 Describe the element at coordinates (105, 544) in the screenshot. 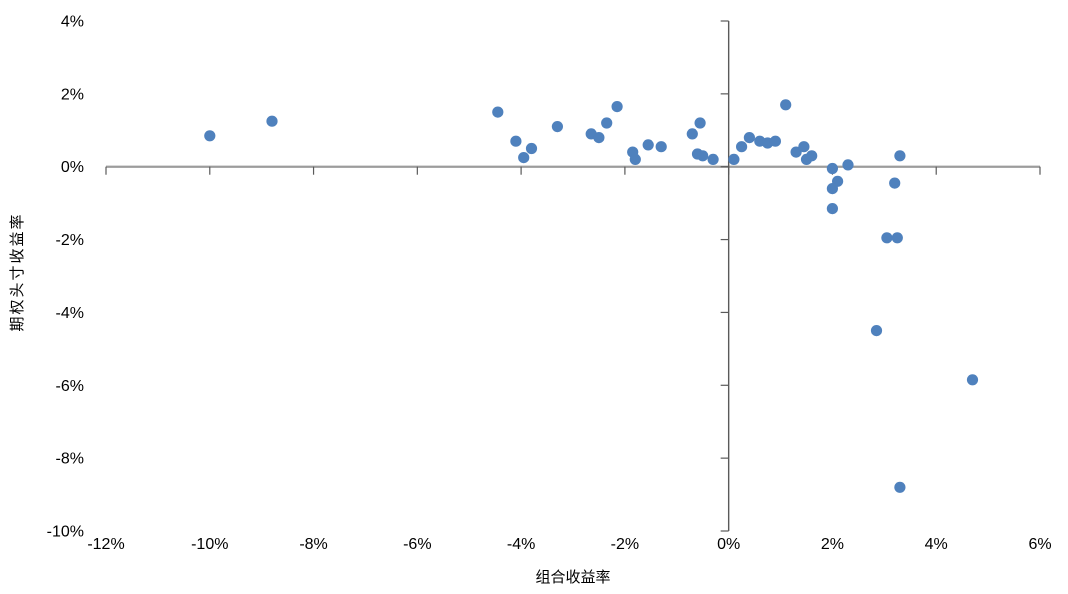

I see `x-tick-label: -12%` at that location.